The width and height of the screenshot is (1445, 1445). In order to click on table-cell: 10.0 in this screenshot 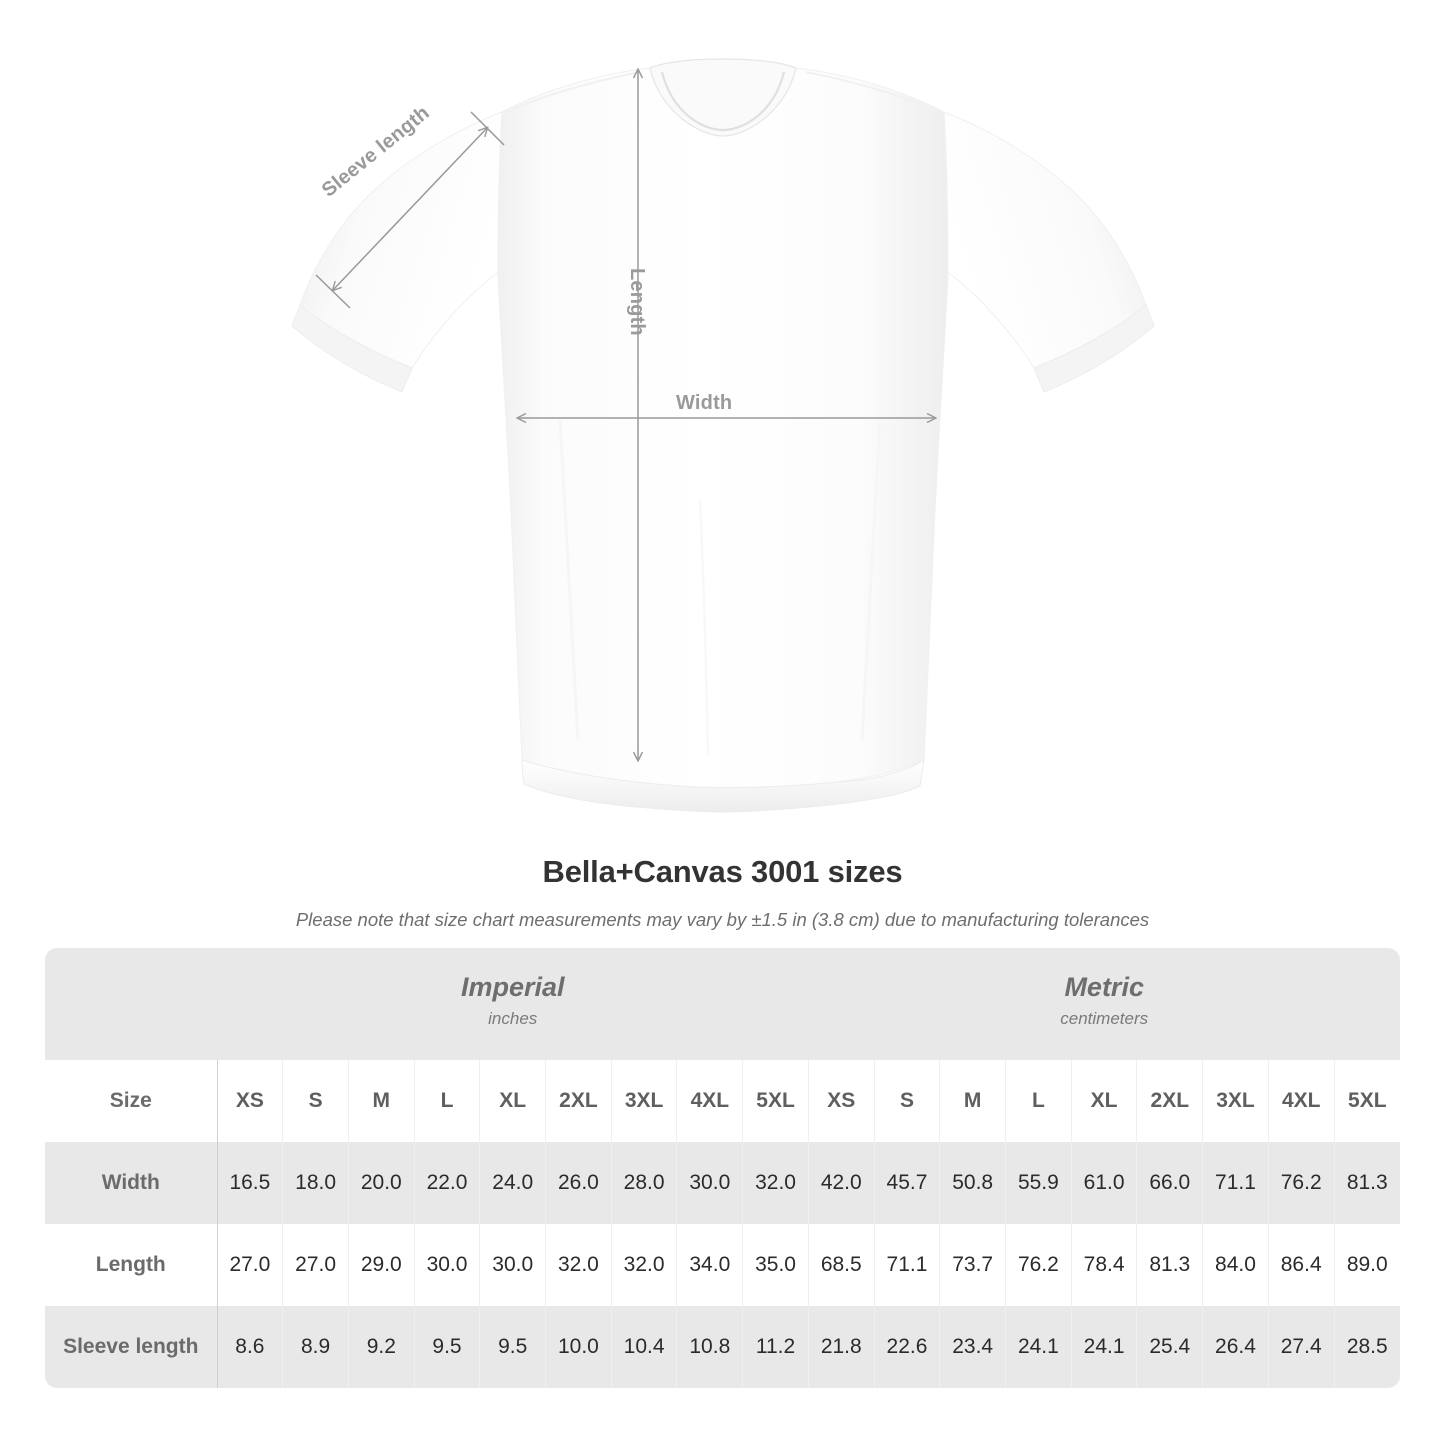, I will do `click(578, 1347)`.